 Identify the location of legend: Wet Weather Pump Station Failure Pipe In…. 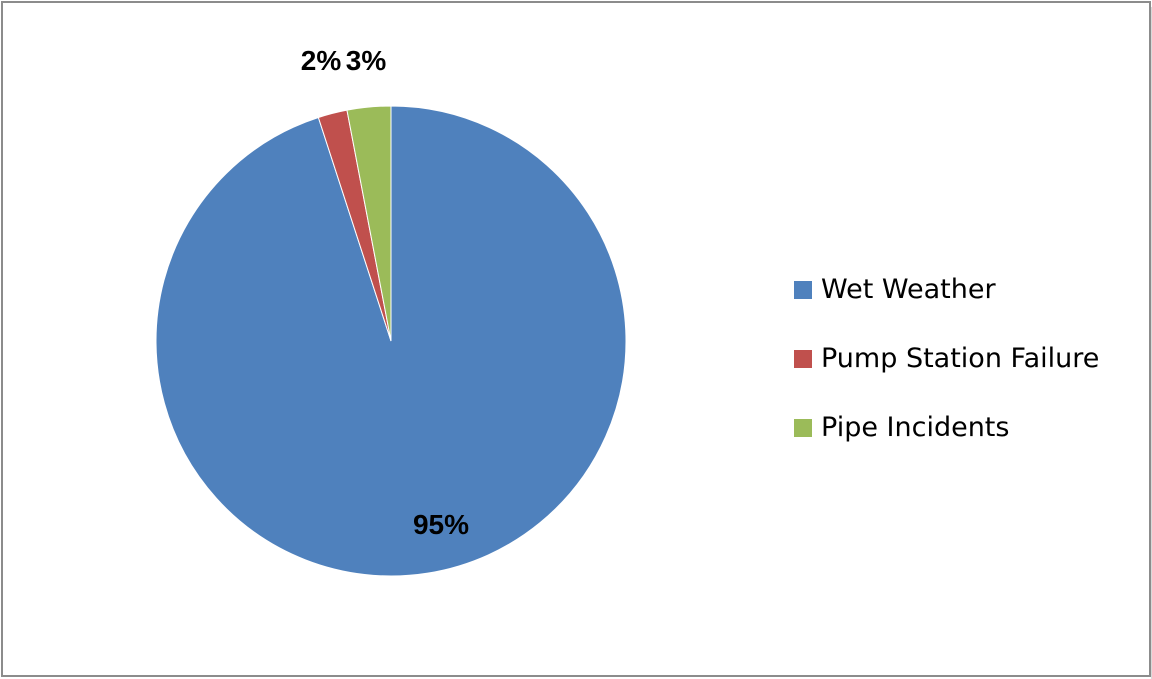
(946, 358).